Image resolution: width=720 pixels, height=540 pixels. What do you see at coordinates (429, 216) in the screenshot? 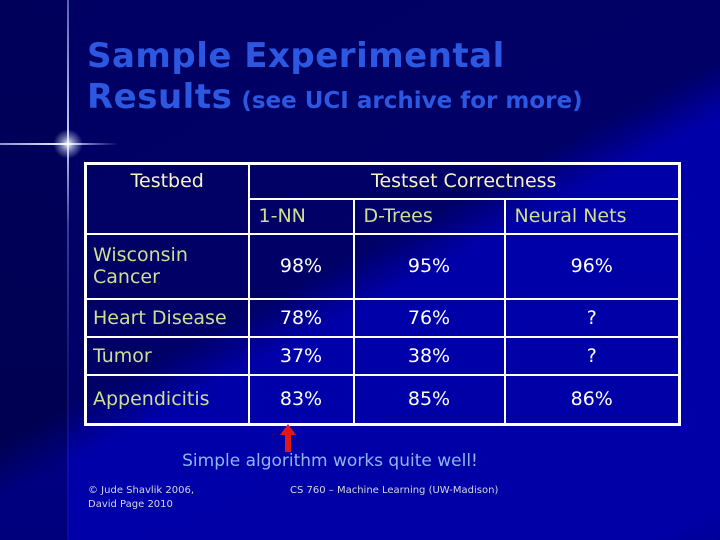
I see `column-header-dtrees: D-Trees` at bounding box center [429, 216].